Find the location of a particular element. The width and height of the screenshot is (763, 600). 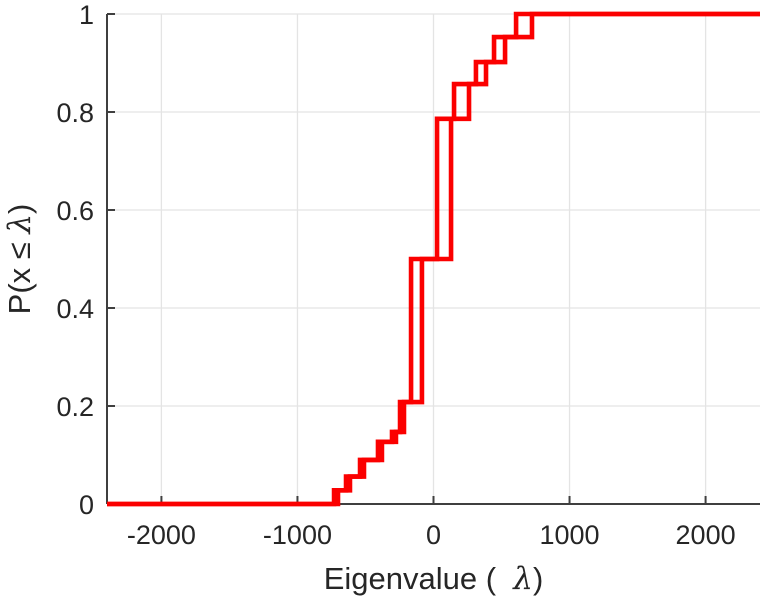

y-tick-label: 0.8 is located at coordinates (75, 113).